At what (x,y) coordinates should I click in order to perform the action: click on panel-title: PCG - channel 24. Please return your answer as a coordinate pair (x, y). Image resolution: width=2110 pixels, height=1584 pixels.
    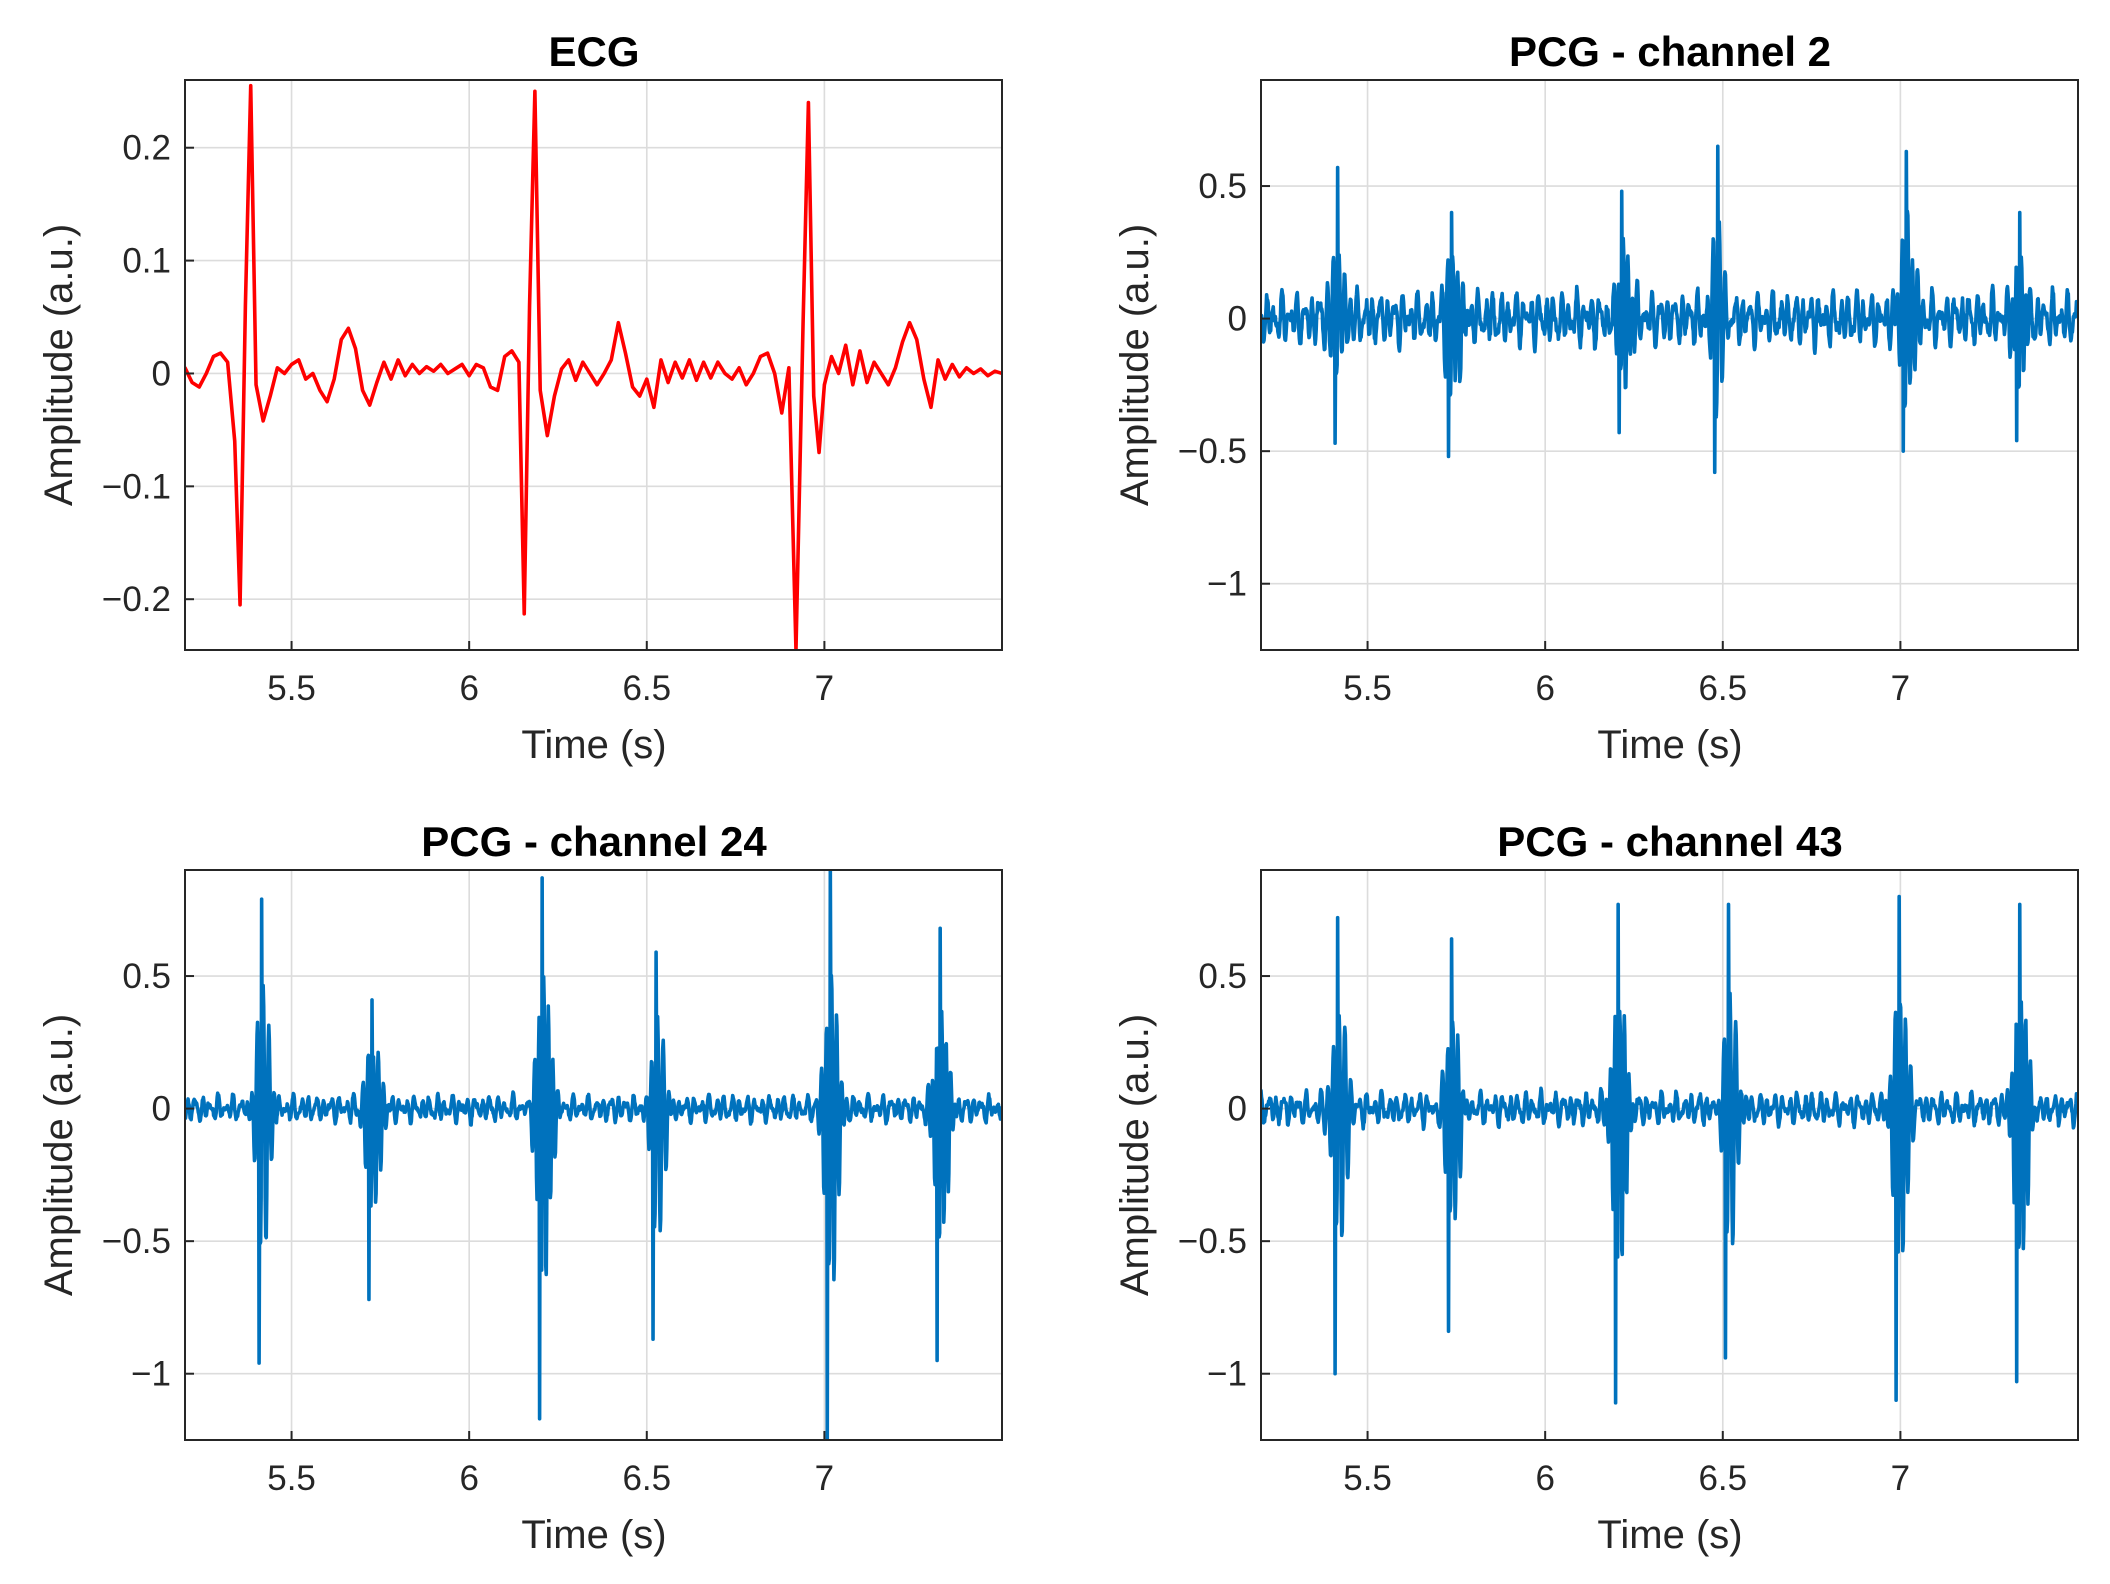
    Looking at the image, I should click on (594, 841).